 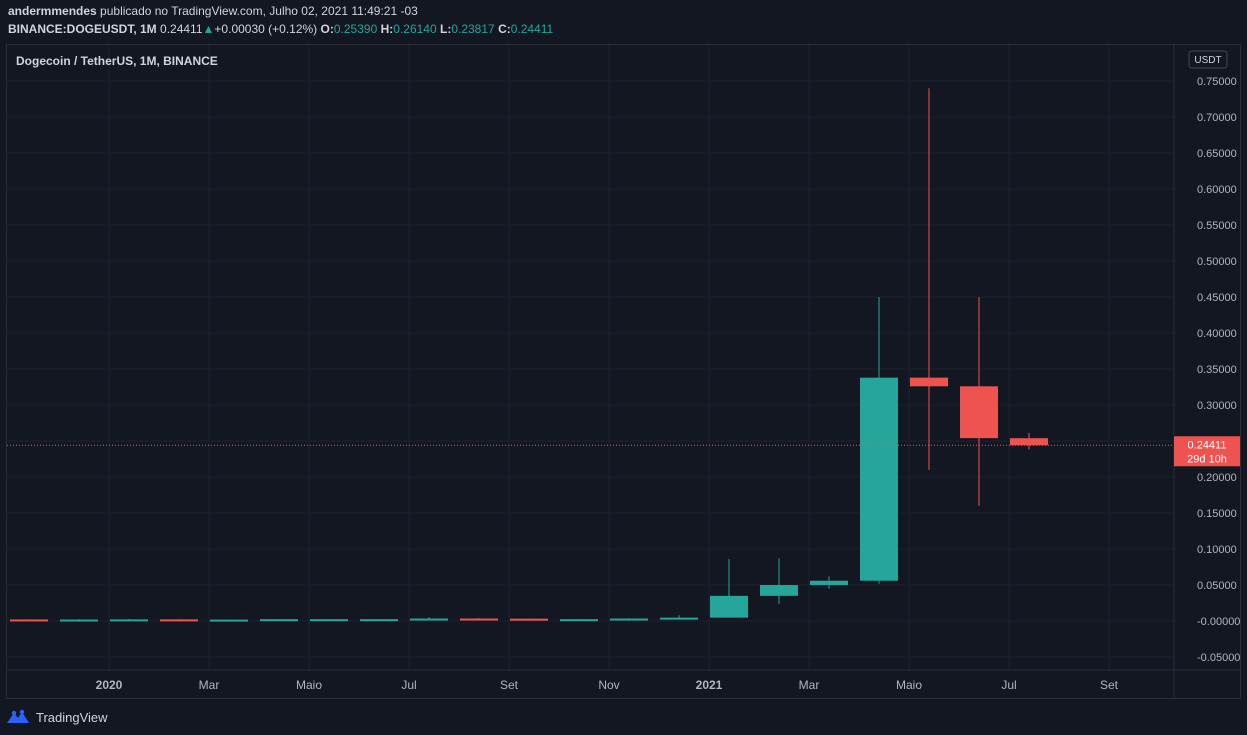 What do you see at coordinates (1217, 190) in the screenshot?
I see `y-tick-label: 0.60000` at bounding box center [1217, 190].